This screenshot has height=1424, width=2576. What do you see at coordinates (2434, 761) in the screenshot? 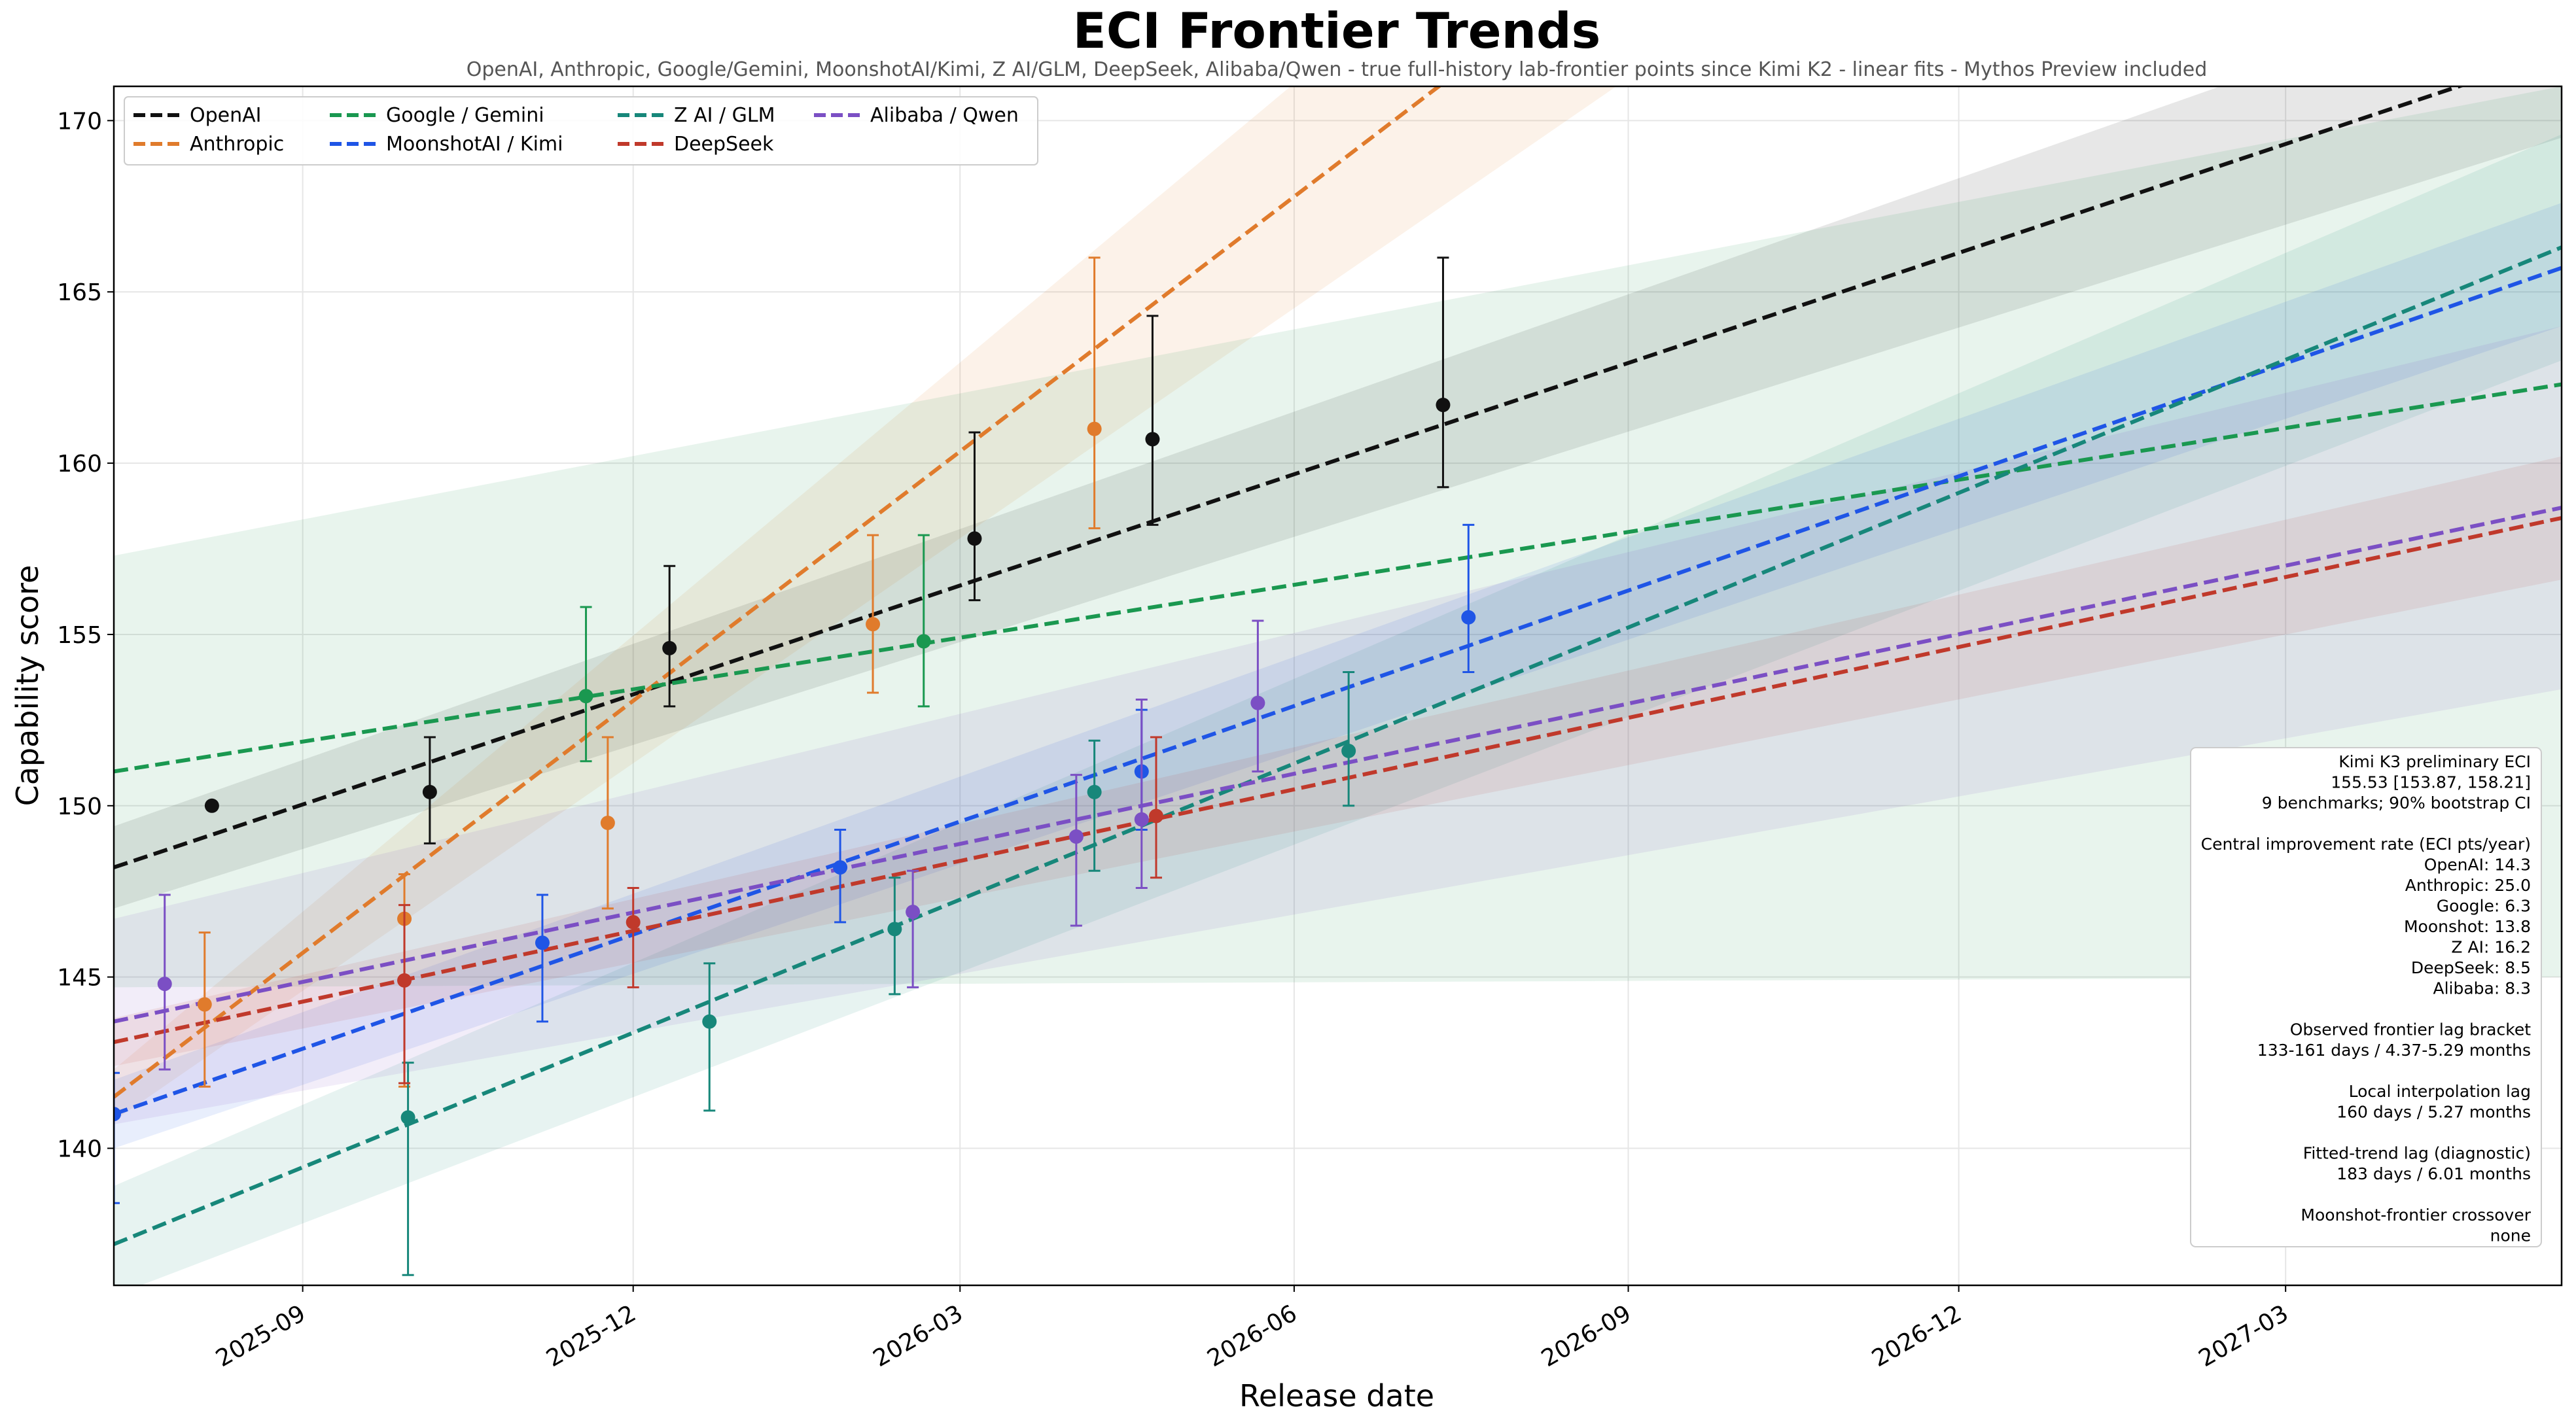
I see `info-line: Kimi K3 preliminary ECI` at bounding box center [2434, 761].